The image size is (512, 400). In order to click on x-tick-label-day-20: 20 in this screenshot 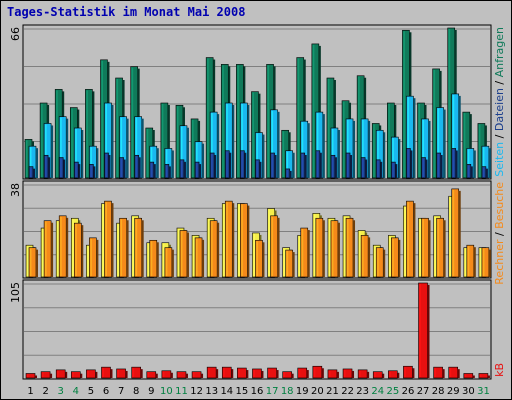, I will do `click(317, 391)`.